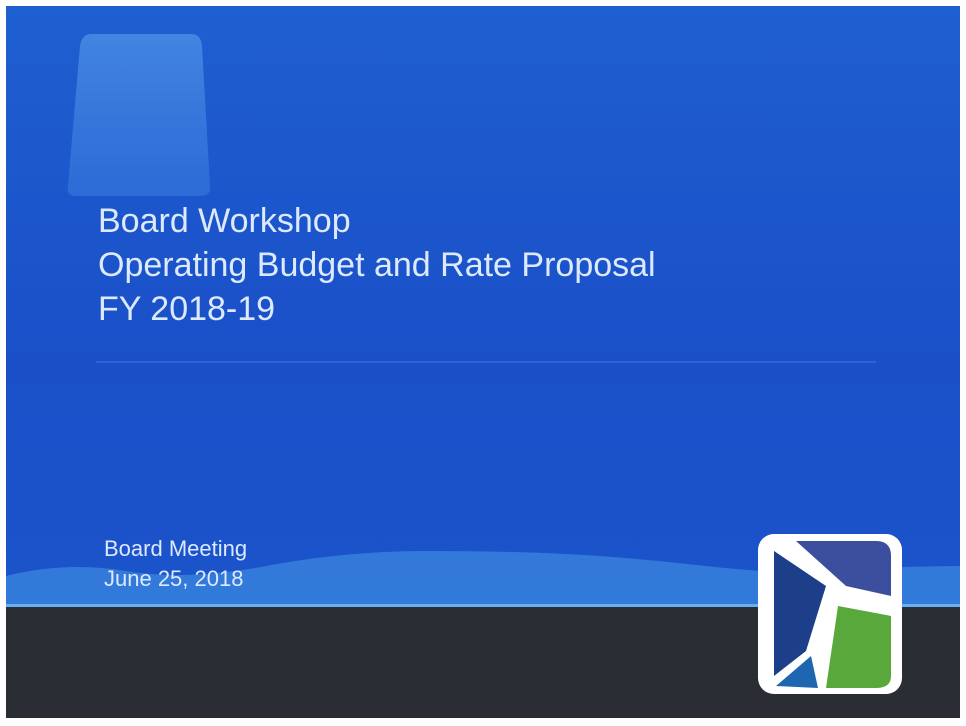  What do you see at coordinates (377, 265) in the screenshot?
I see `text-line: Operating Budget and Rate Proposal` at bounding box center [377, 265].